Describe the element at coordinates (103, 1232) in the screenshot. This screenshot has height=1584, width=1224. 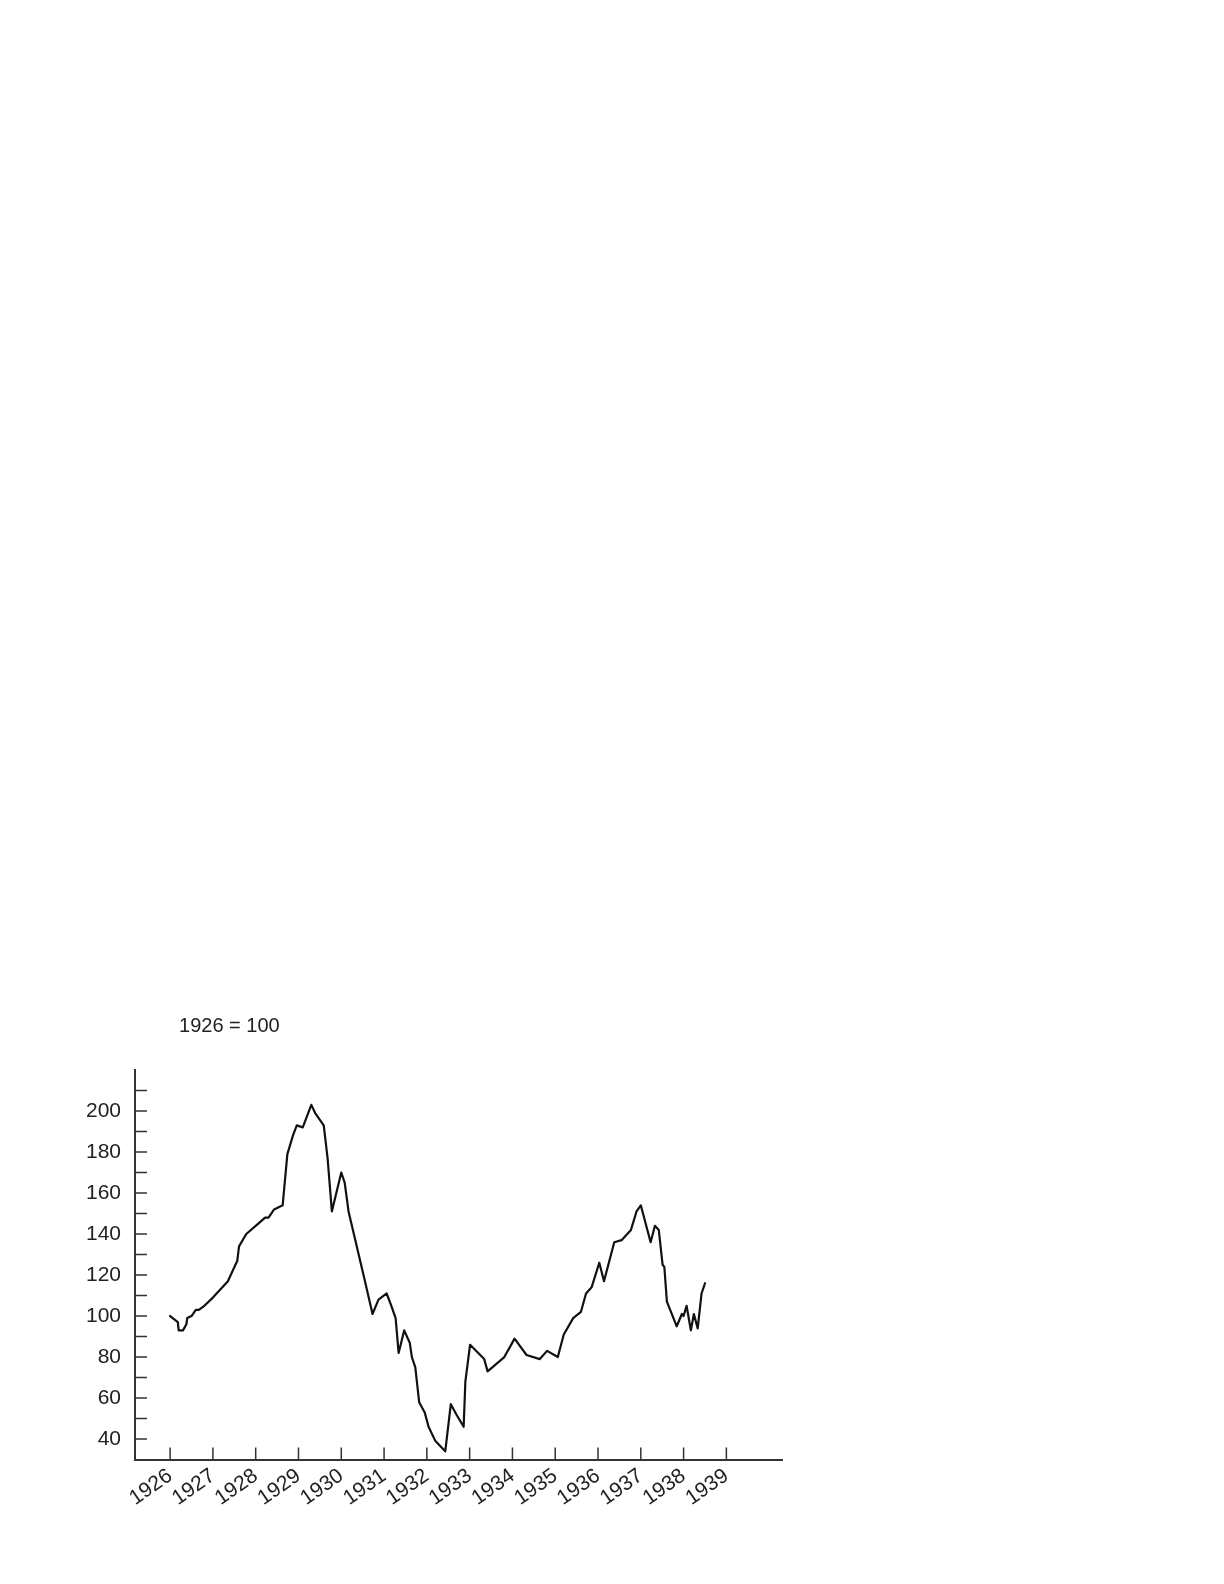
I see `y-tick-label: 140` at that location.